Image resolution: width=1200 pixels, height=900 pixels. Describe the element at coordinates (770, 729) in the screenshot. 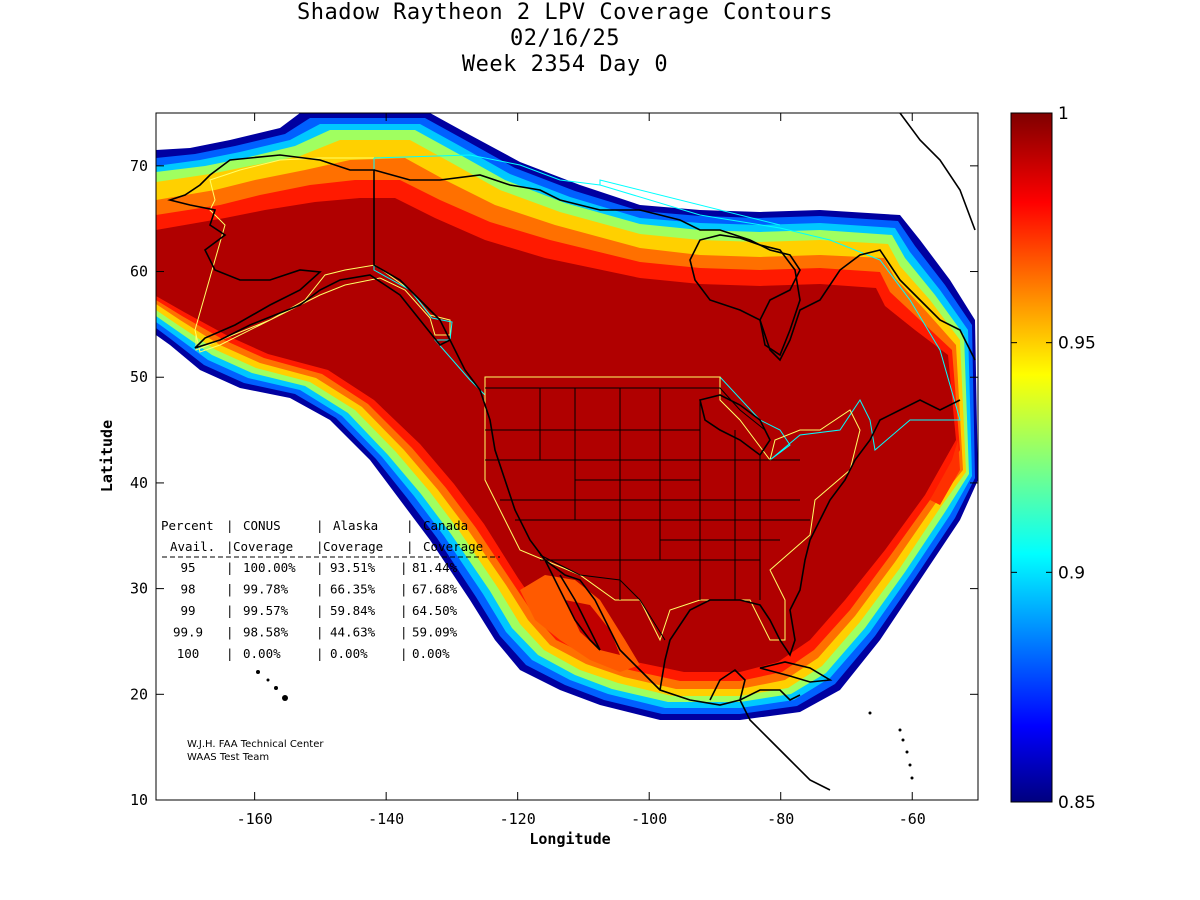

I see `coast-yucatan` at that location.